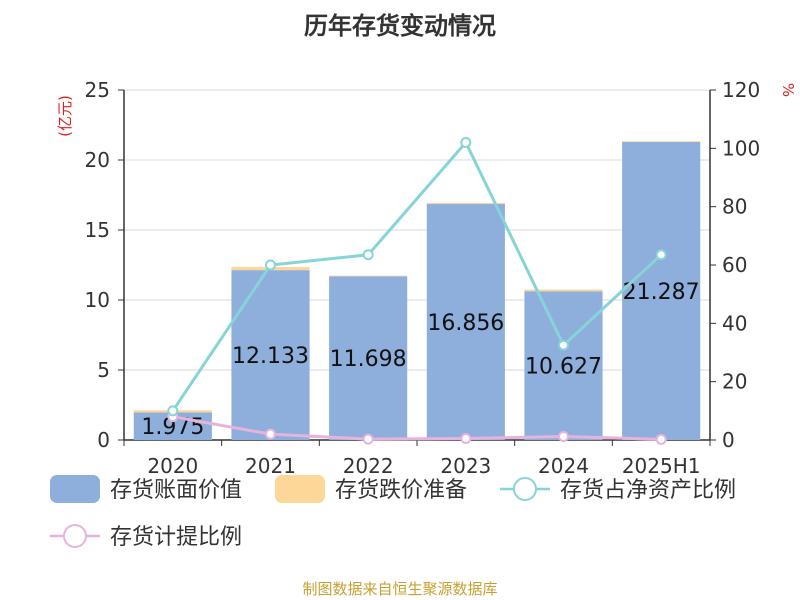 The image size is (800, 600). I want to click on left-axis-unit: (亿元), so click(65, 116).